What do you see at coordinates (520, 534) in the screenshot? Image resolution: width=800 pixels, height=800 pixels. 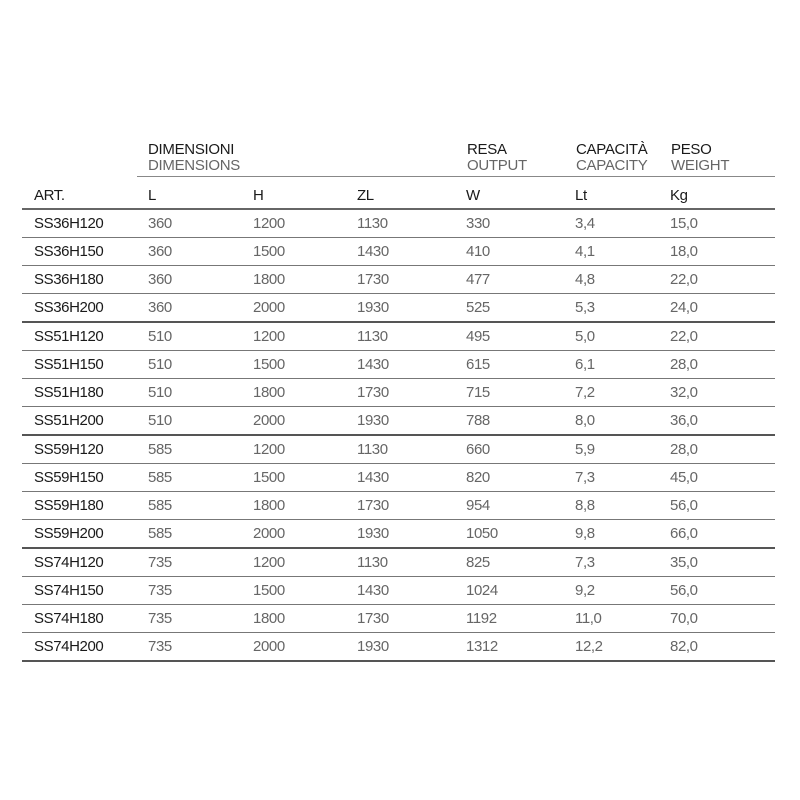 I see `cell-w: 1050` at bounding box center [520, 534].